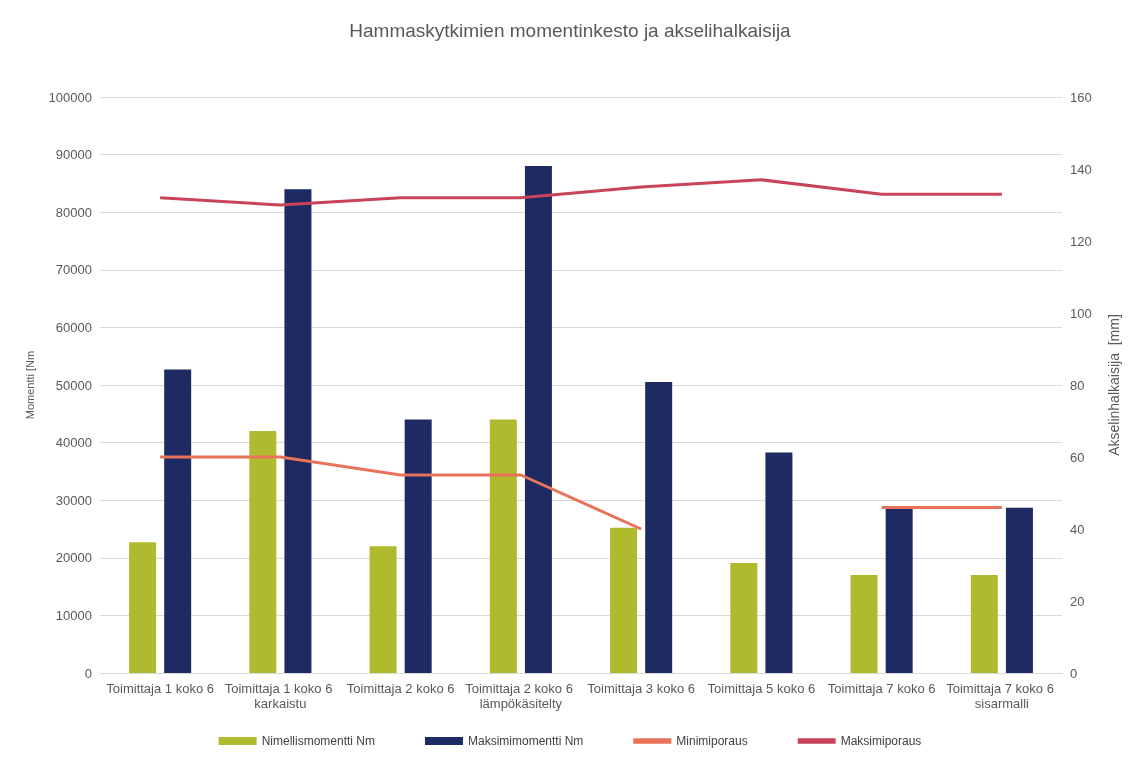  I want to click on x-tick-label: Toimittaja 2 koko 6 lämpökäsitelty, so click(521, 696).